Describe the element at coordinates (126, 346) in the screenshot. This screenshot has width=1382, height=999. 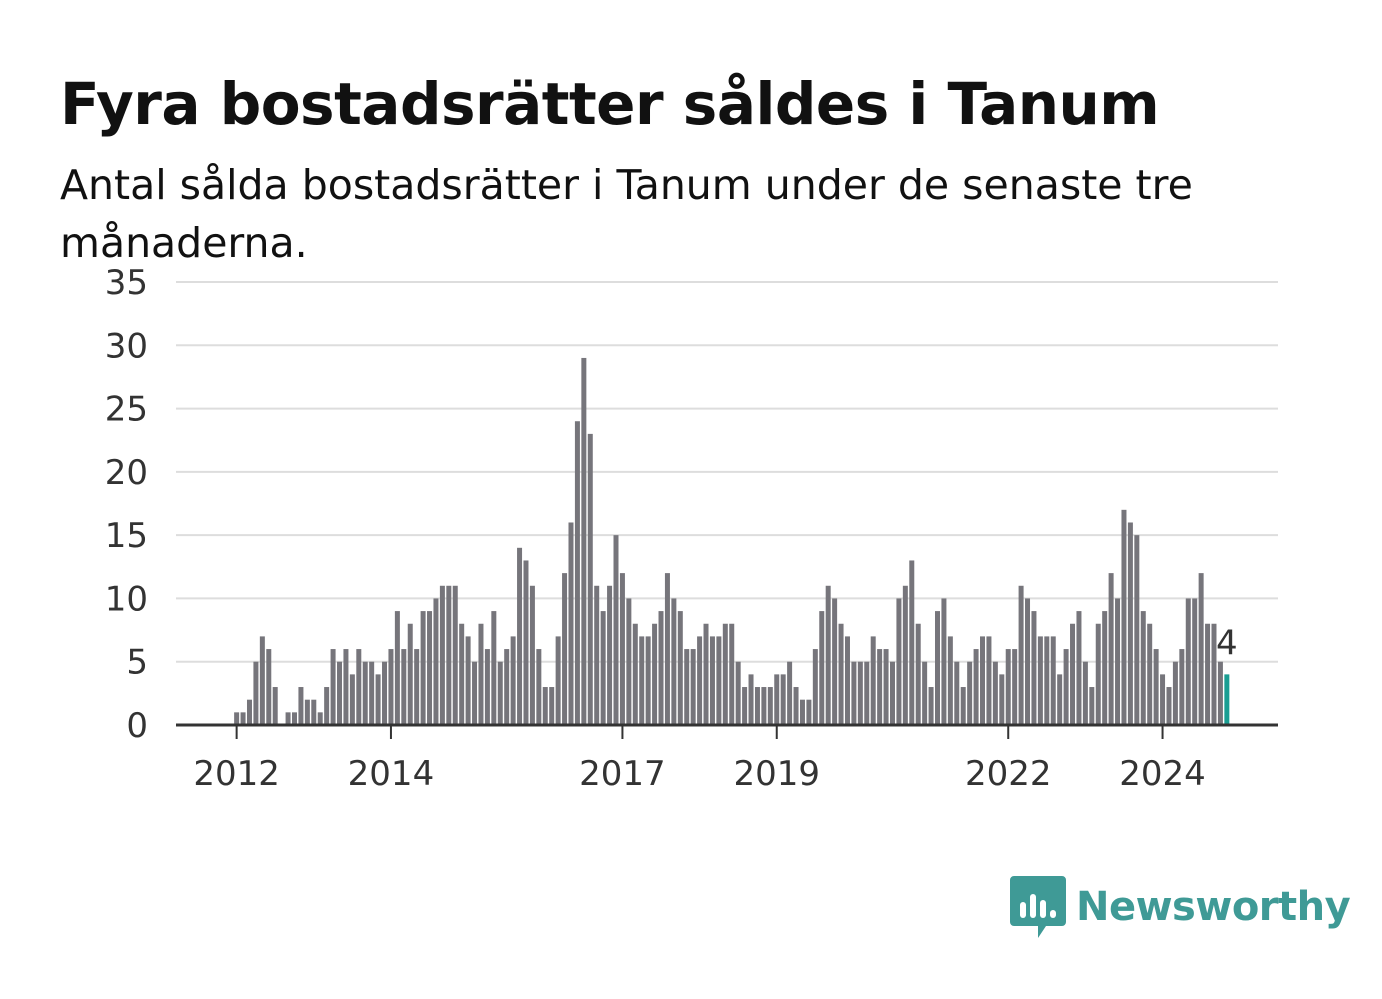
I see `y-tick-label: 30` at that location.